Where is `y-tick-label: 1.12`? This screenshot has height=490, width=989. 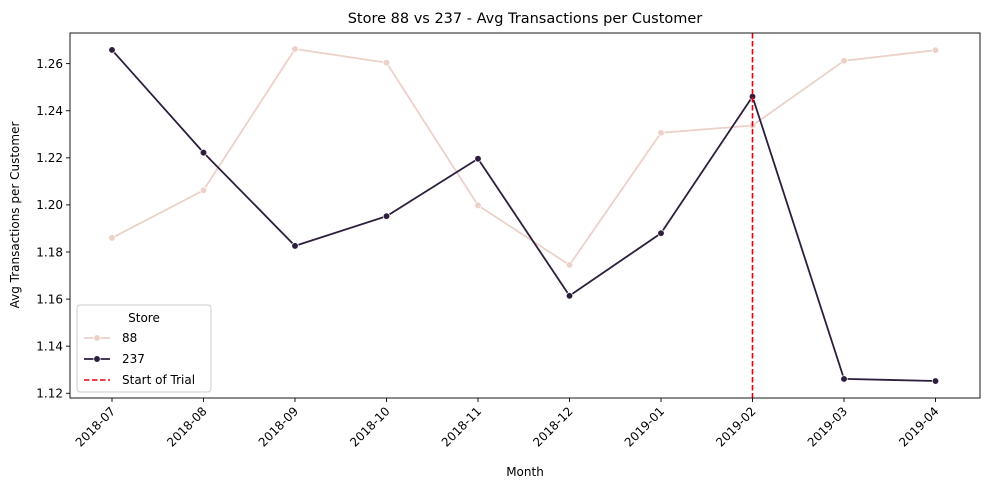
y-tick-label: 1.12 is located at coordinates (49, 394).